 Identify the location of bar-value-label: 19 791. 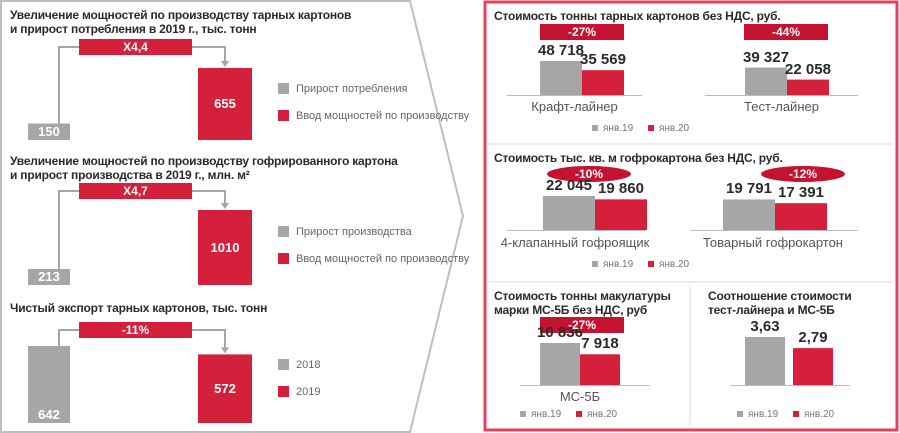
(749, 189).